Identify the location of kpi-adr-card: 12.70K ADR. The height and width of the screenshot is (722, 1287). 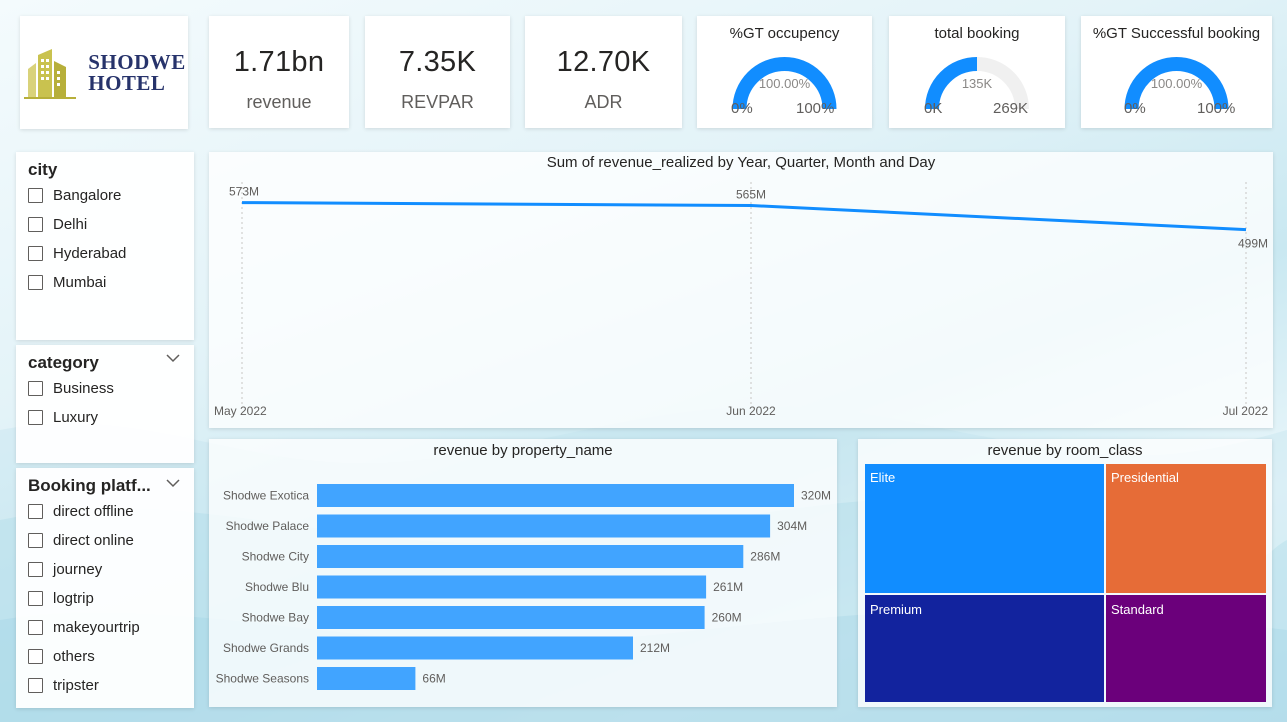
(603, 72).